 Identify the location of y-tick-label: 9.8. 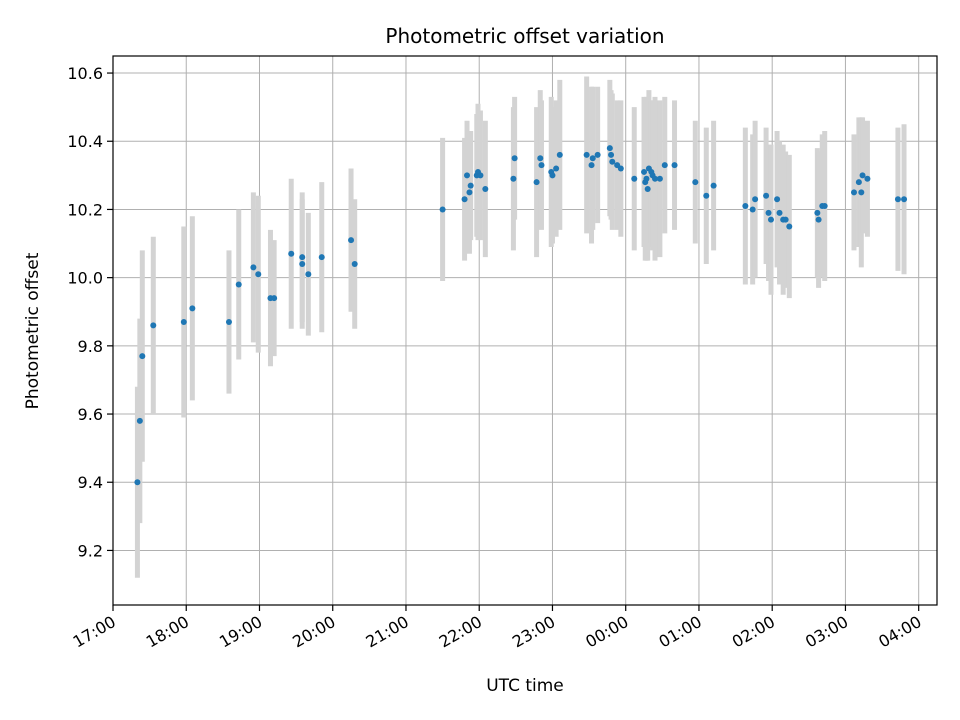
(90, 346).